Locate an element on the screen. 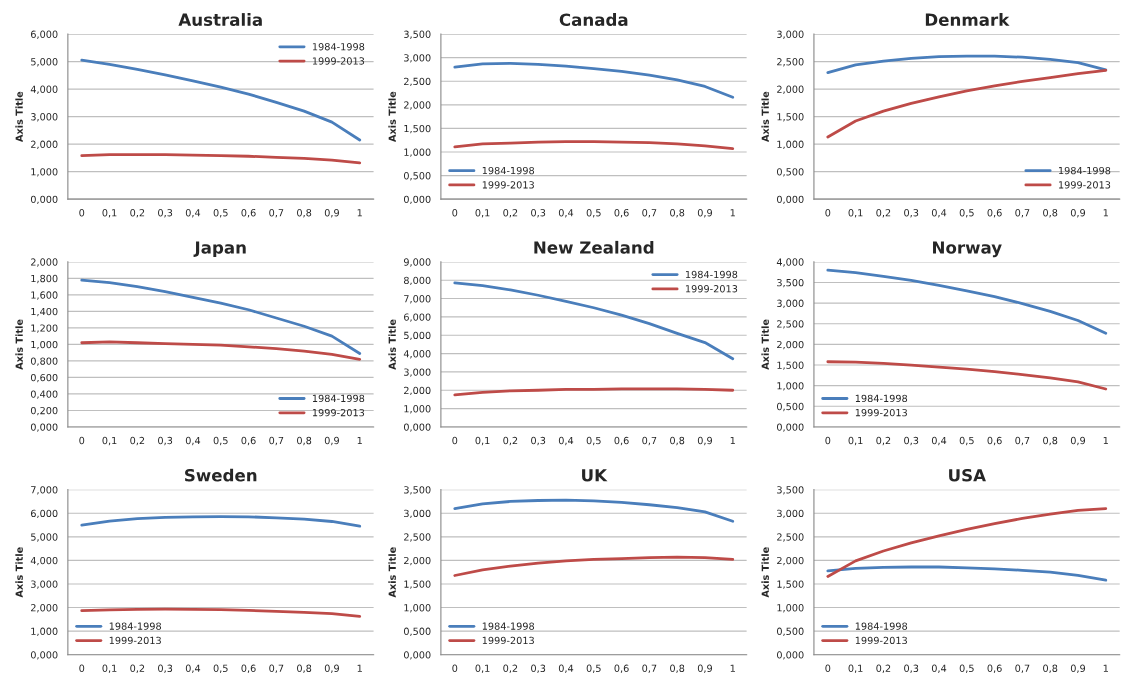 The width and height of the screenshot is (1131, 682). x-tick-label: 0,3 is located at coordinates (911, 441).